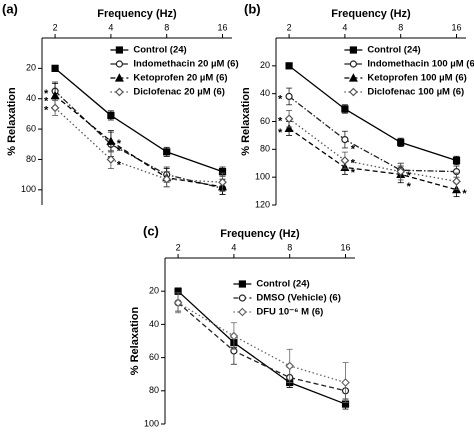  What do you see at coordinates (416, 78) in the screenshot?
I see `legend-label: Ketoprofen 100 µM (6)` at bounding box center [416, 78].